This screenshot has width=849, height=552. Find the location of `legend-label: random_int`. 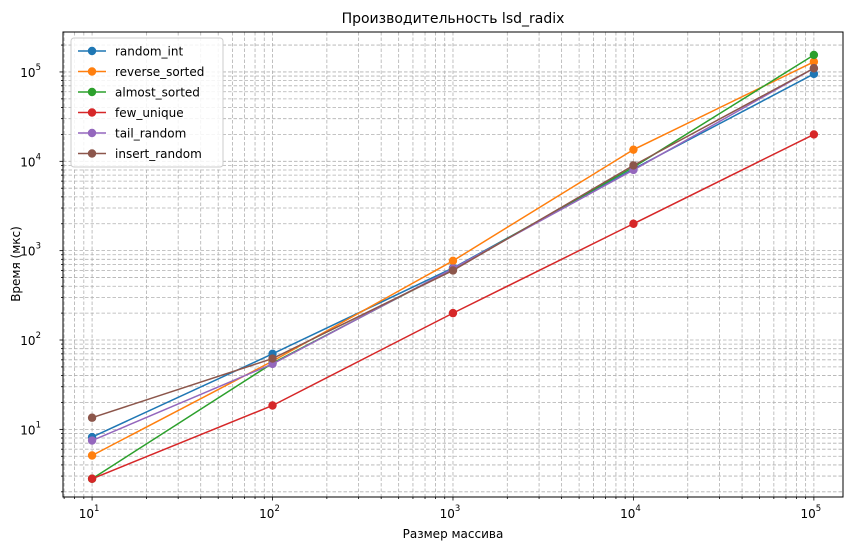

legend-label: random_int is located at coordinates (149, 52).